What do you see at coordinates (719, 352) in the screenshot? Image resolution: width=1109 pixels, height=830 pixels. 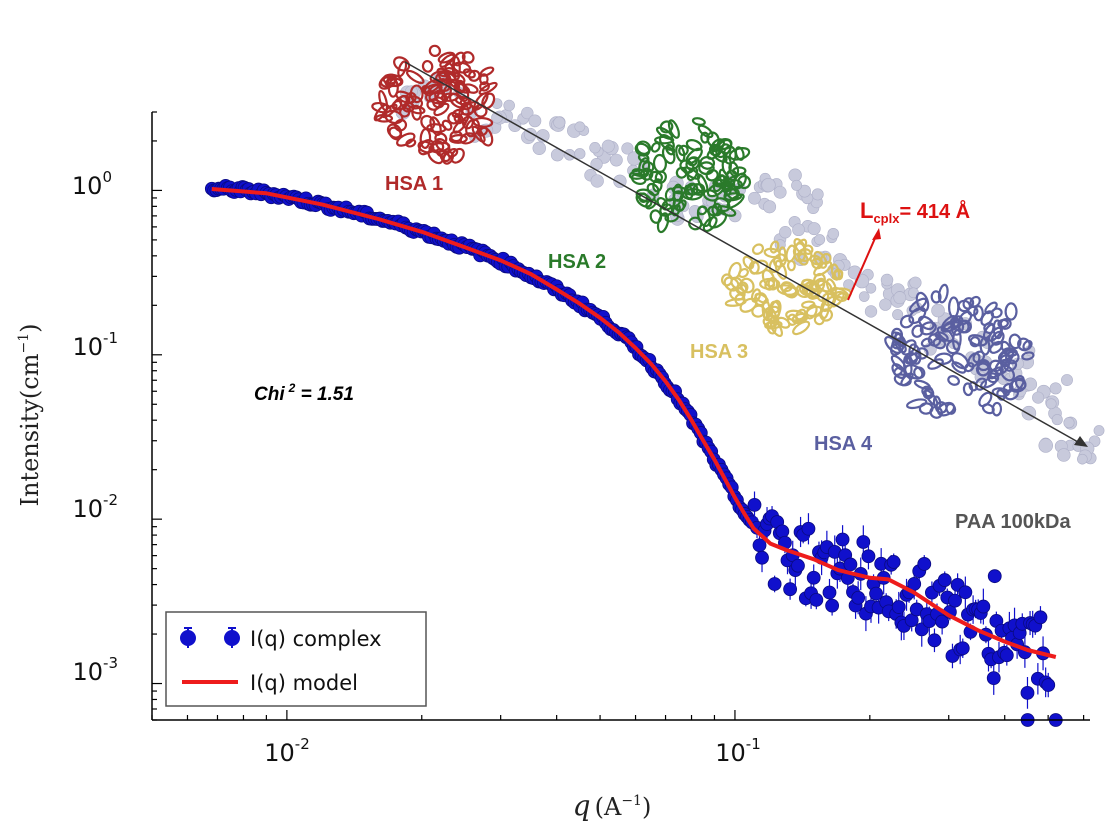 I see `hsa3-label: HSA 3` at bounding box center [719, 352].